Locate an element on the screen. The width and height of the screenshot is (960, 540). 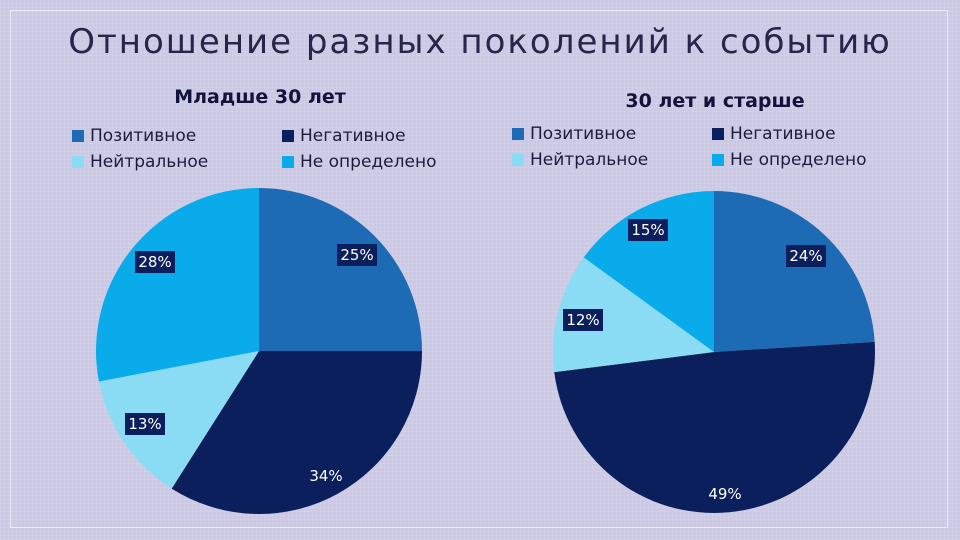
data-label-text: 34% is located at coordinates (325, 476).